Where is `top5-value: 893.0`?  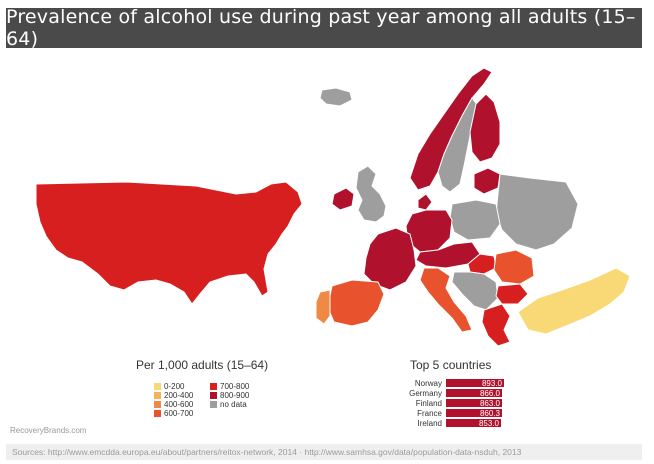
top5-value: 893.0 is located at coordinates (491, 383).